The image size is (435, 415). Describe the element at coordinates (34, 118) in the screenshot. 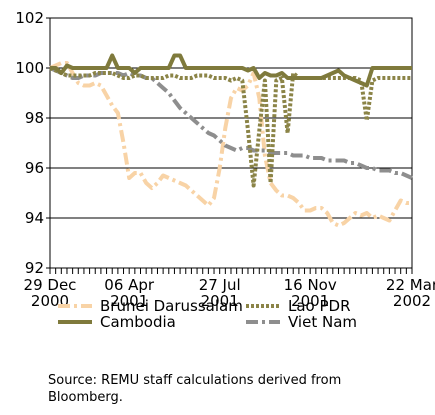

I see `y-tick-label: 98` at that location.